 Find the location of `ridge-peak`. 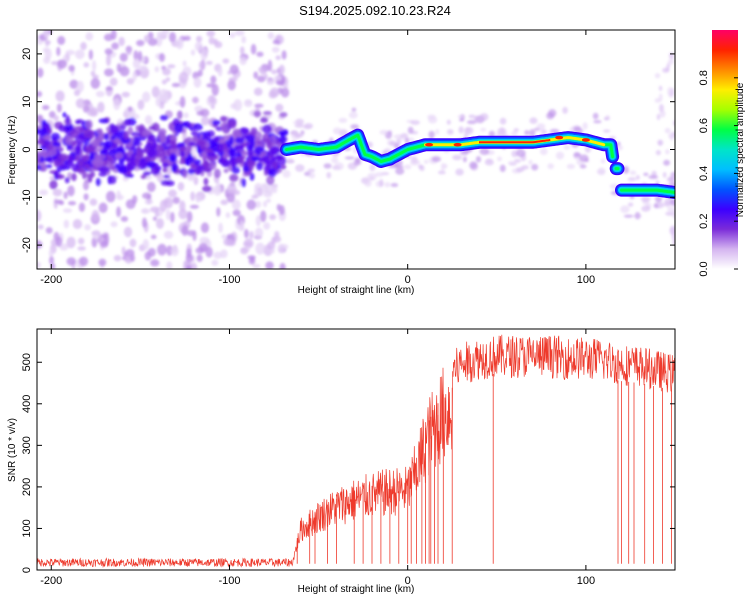

ridge-peak is located at coordinates (515, 141).